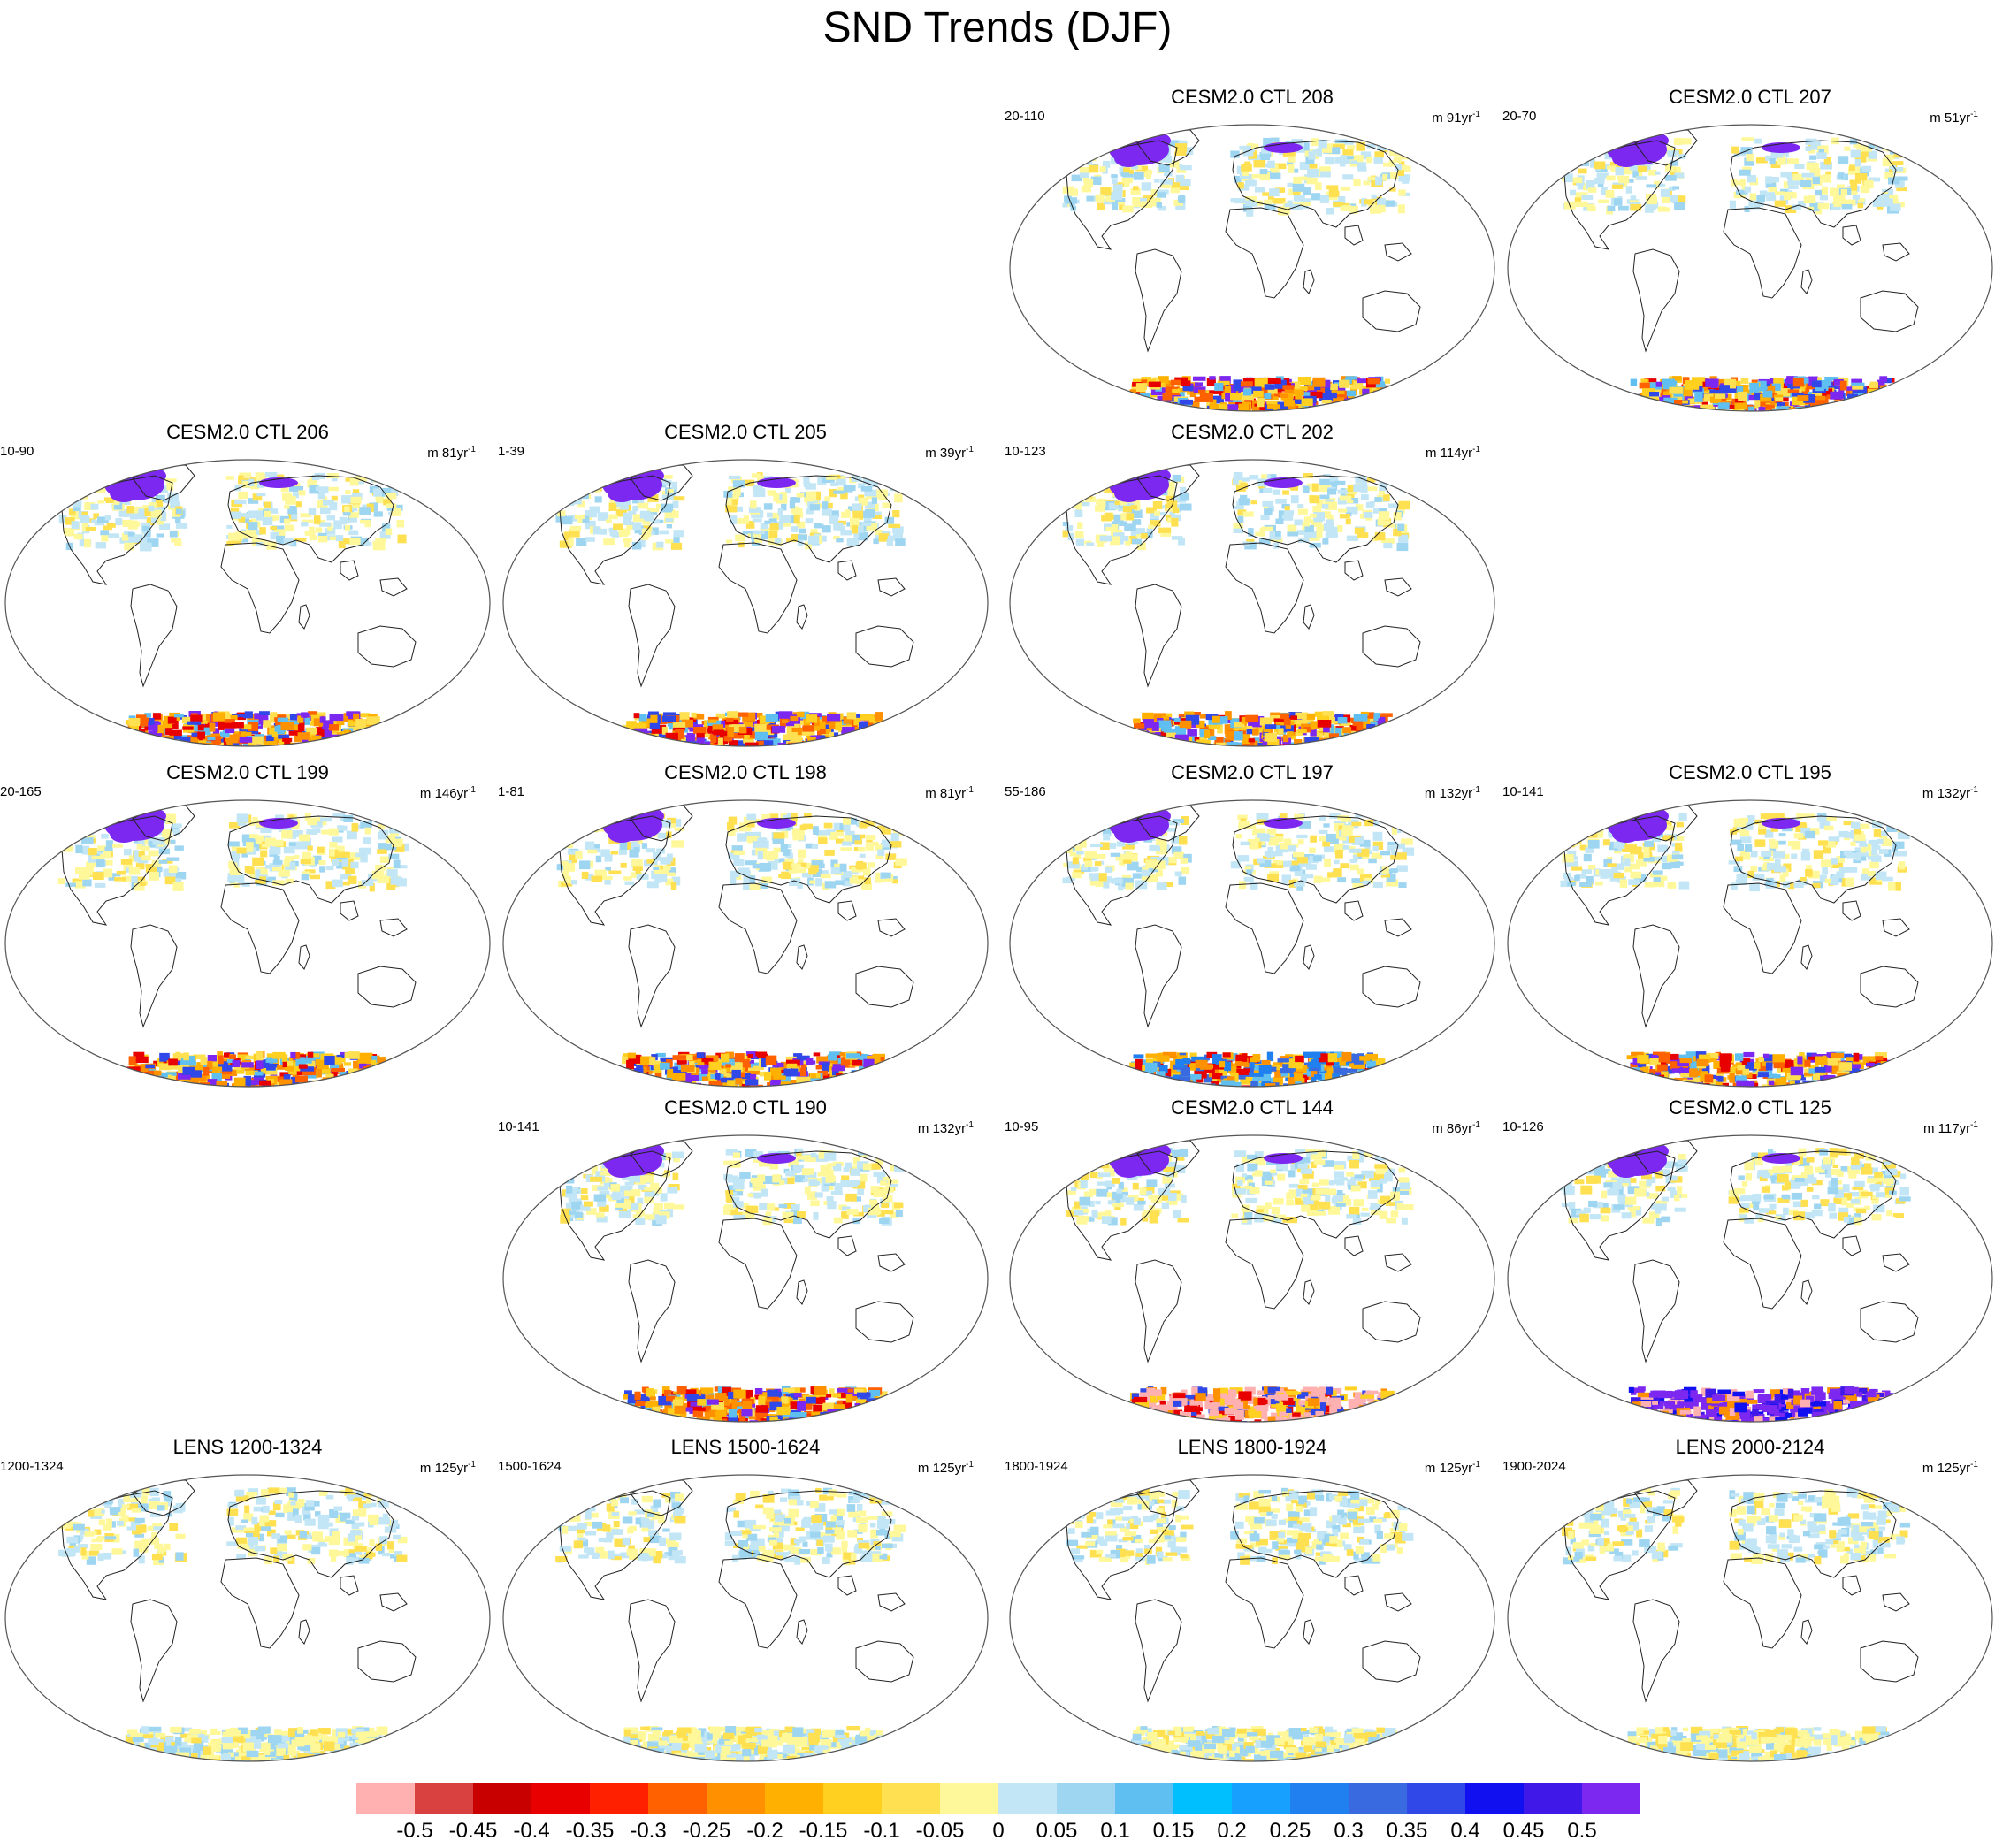 This screenshot has width=1995, height=1848. I want to click on panel-units: m 114yr-1, so click(1453, 453).